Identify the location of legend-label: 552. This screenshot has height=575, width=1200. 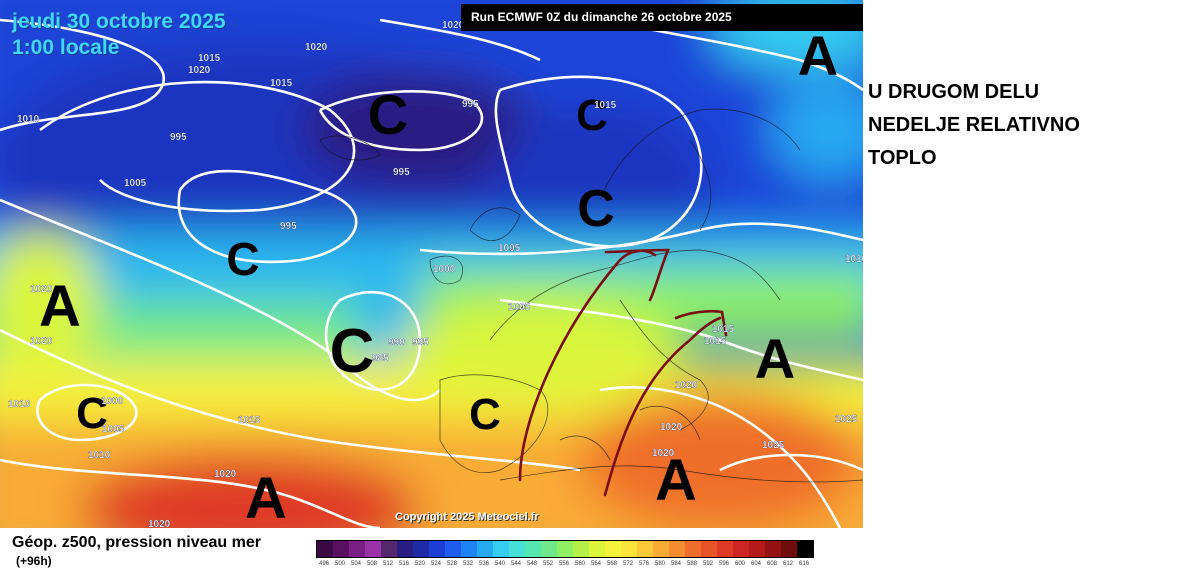
(547, 564).